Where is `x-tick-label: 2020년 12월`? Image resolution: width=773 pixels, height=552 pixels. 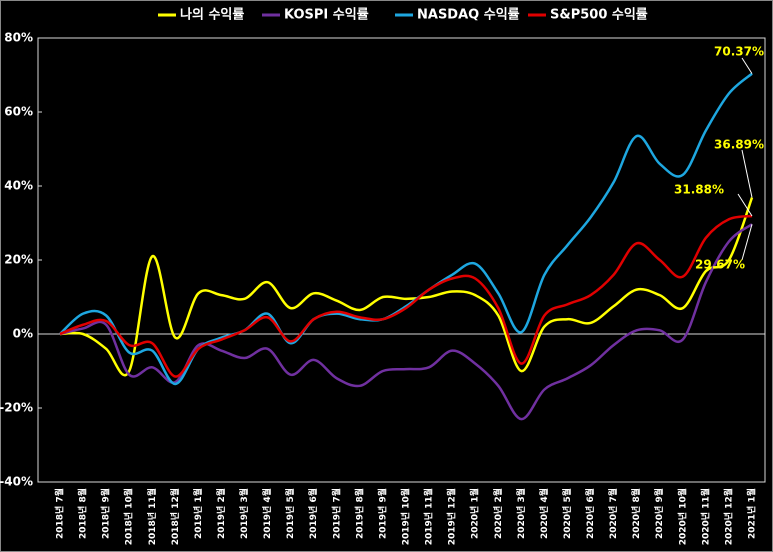
x-tick-label: 2020년 12월 is located at coordinates (728, 516).